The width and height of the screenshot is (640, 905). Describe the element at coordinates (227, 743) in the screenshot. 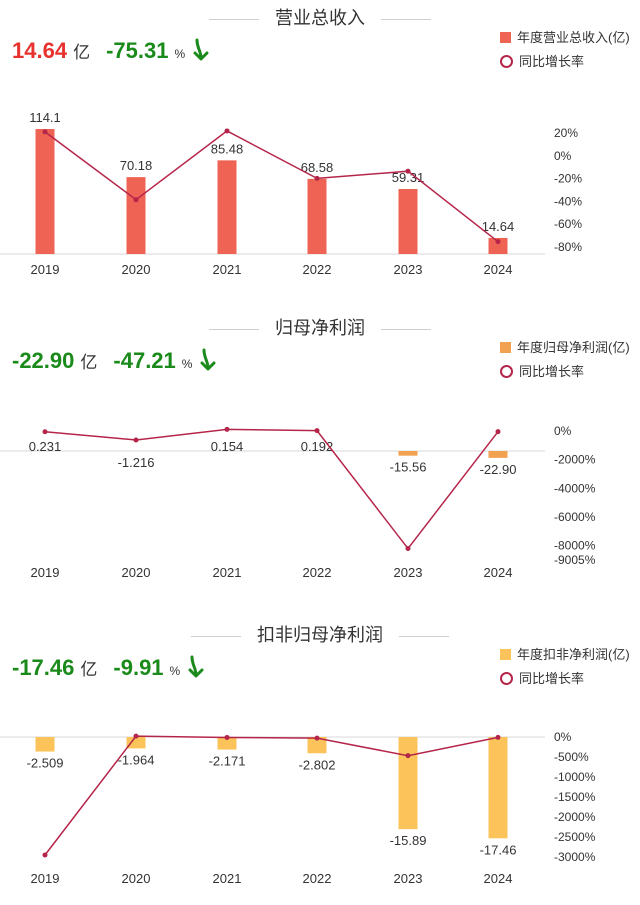

I see `bar-2021` at that location.